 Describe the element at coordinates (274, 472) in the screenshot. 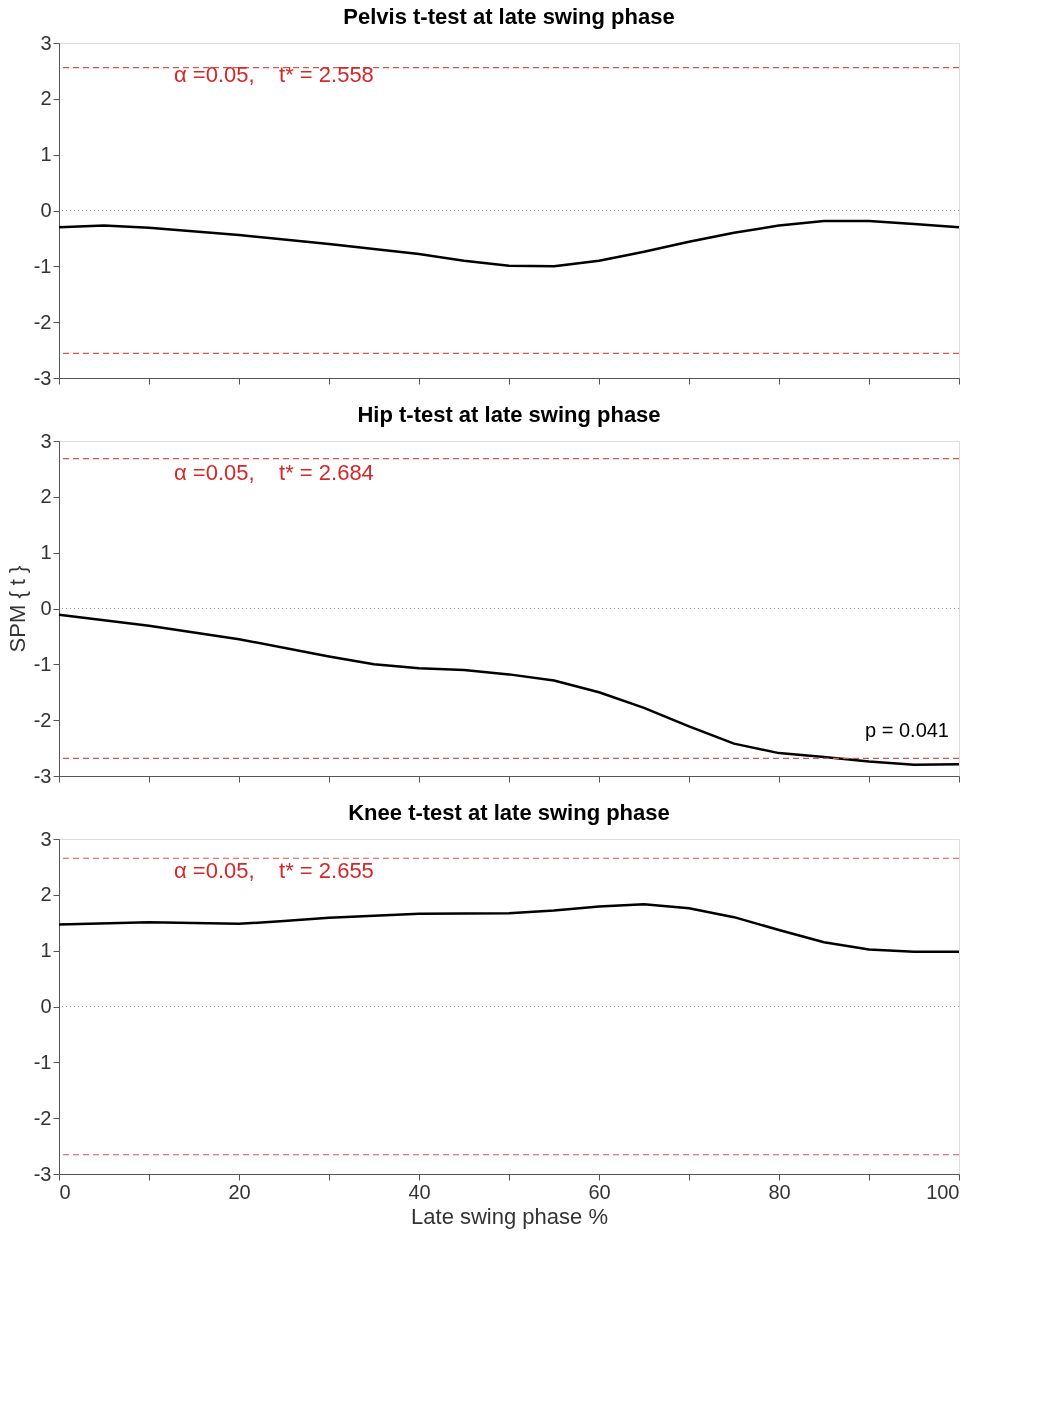

I see `annotation: α =0.05, t* = 2.684` at that location.